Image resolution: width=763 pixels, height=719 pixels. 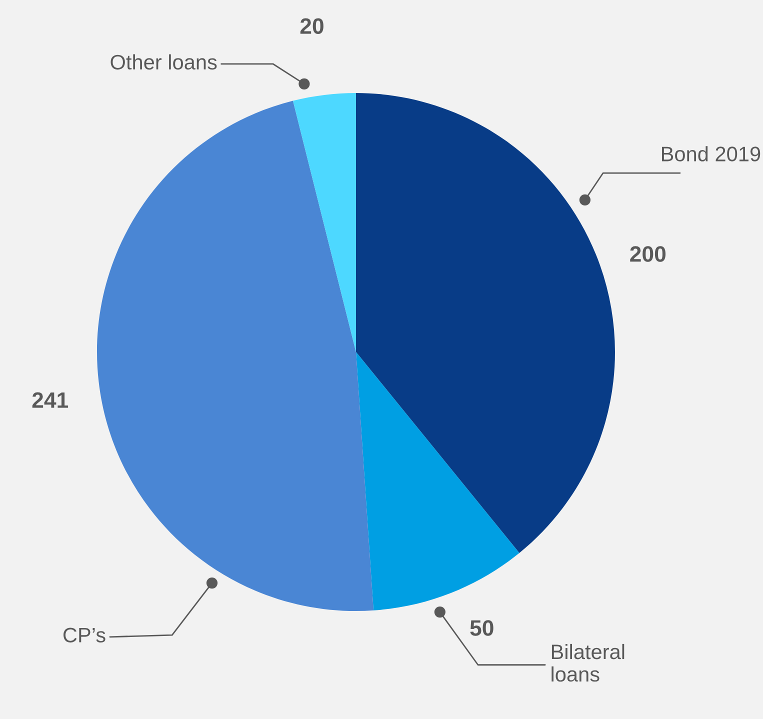 I want to click on slice-label: Bilateral loans, so click(x=588, y=663).